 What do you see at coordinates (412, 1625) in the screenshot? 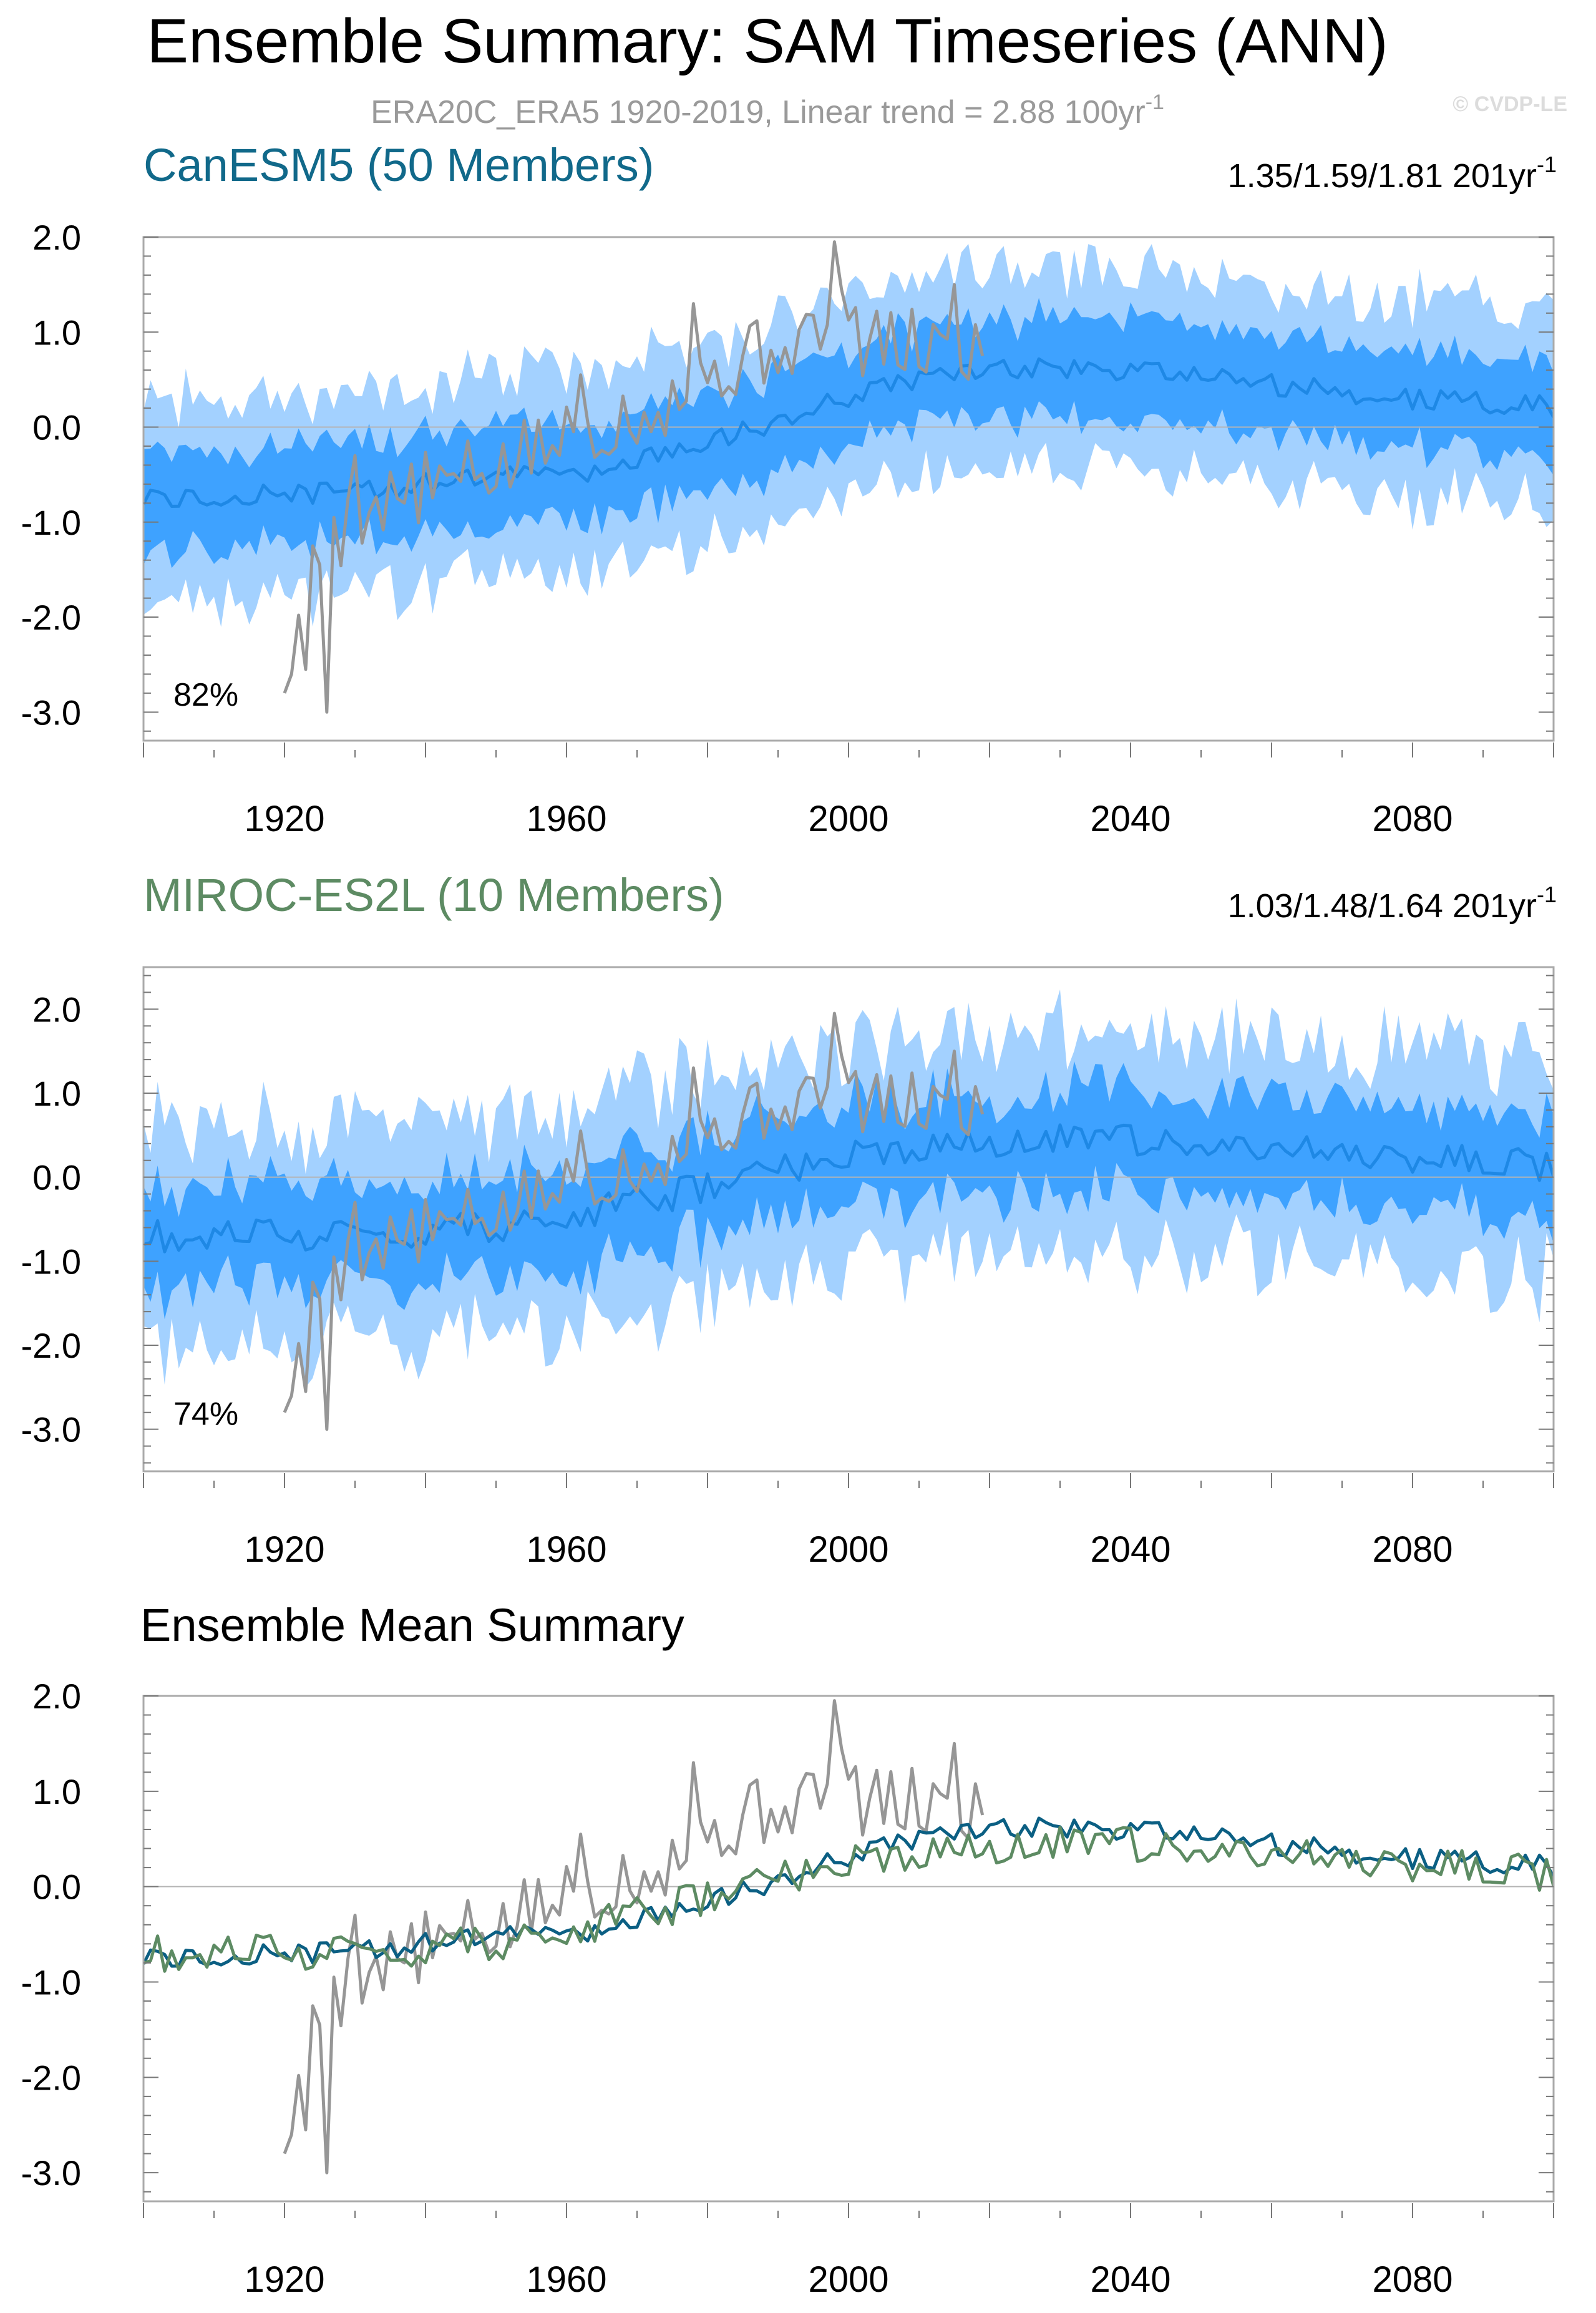
I see `ensemble-mean-summary-title: Ensemble Mean Summary` at bounding box center [412, 1625].